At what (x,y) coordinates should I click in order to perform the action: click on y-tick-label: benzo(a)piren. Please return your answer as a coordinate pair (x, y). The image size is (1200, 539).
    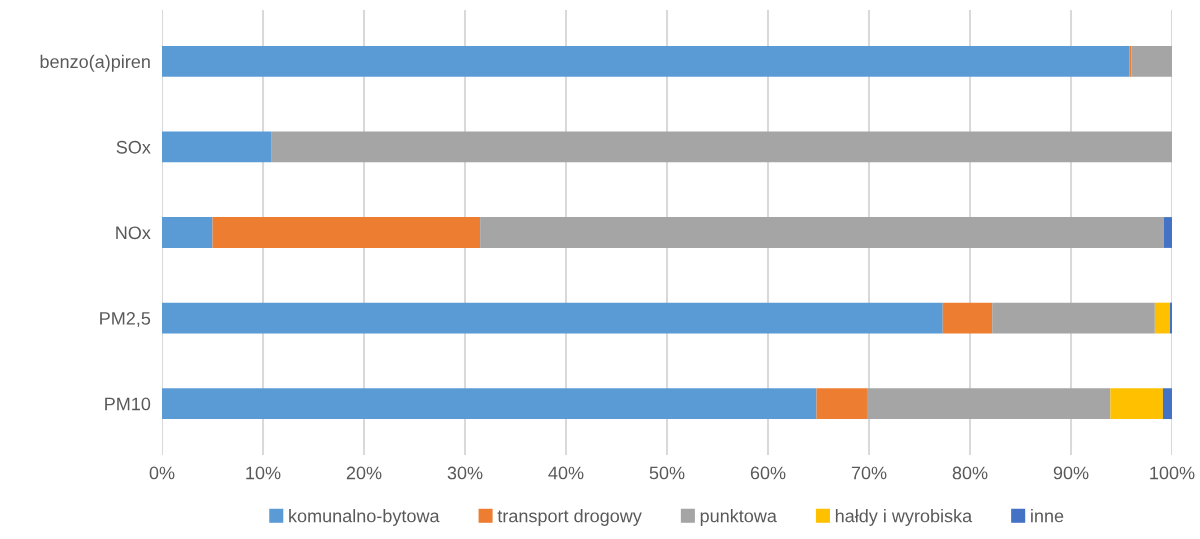
    Looking at the image, I should click on (95, 63).